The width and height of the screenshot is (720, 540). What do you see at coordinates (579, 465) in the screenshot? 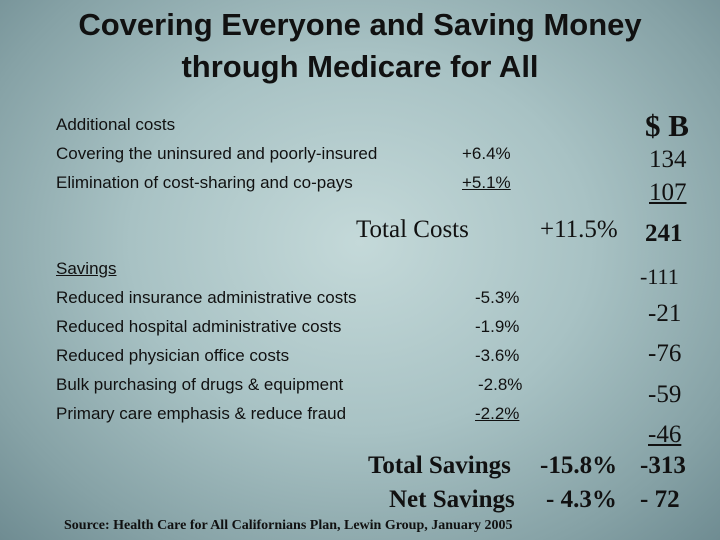
I see `total-savings-percent: -15.8%` at bounding box center [579, 465].